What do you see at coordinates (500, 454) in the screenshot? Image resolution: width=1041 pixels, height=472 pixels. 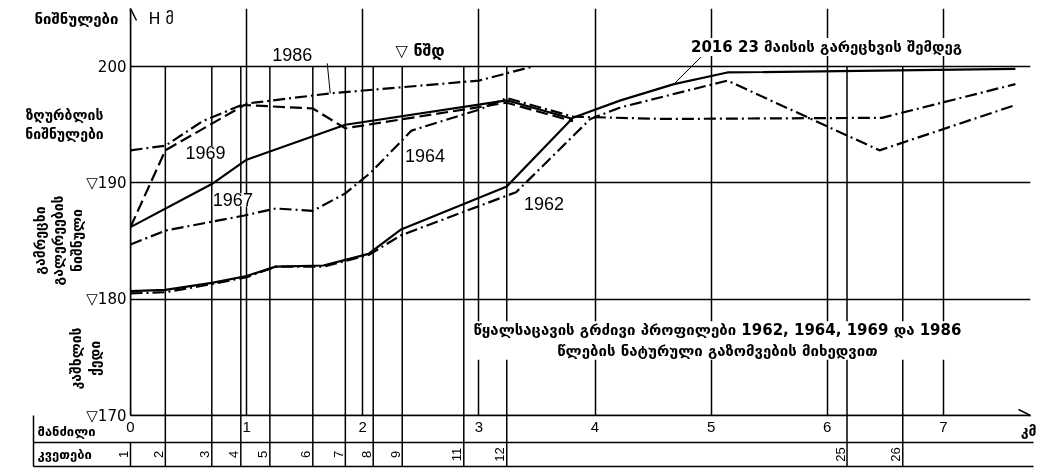 I see `text: 12` at bounding box center [500, 454].